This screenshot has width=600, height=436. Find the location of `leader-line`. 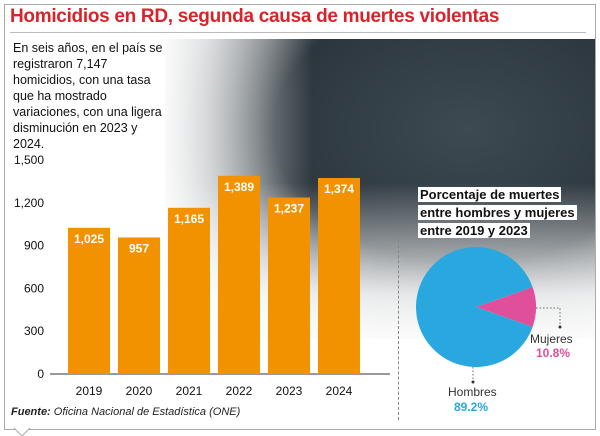

leader-line is located at coordinates (548, 317).